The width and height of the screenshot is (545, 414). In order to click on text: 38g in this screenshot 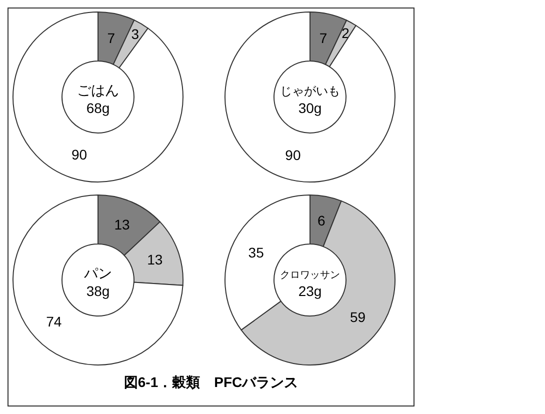, I will do `click(98, 291)`.